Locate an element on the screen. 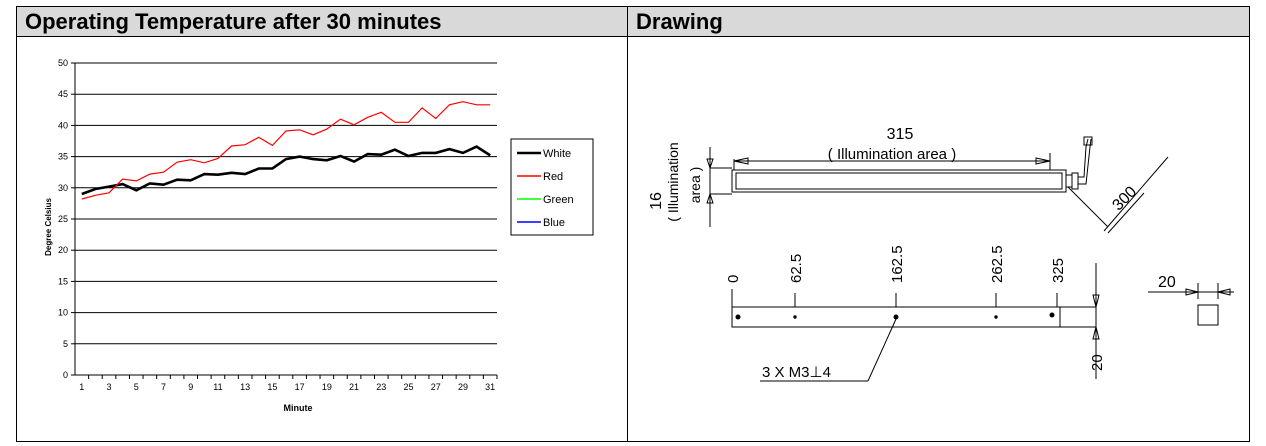 The width and height of the screenshot is (1266, 446). x-tick-label: 3 is located at coordinates (109, 387).